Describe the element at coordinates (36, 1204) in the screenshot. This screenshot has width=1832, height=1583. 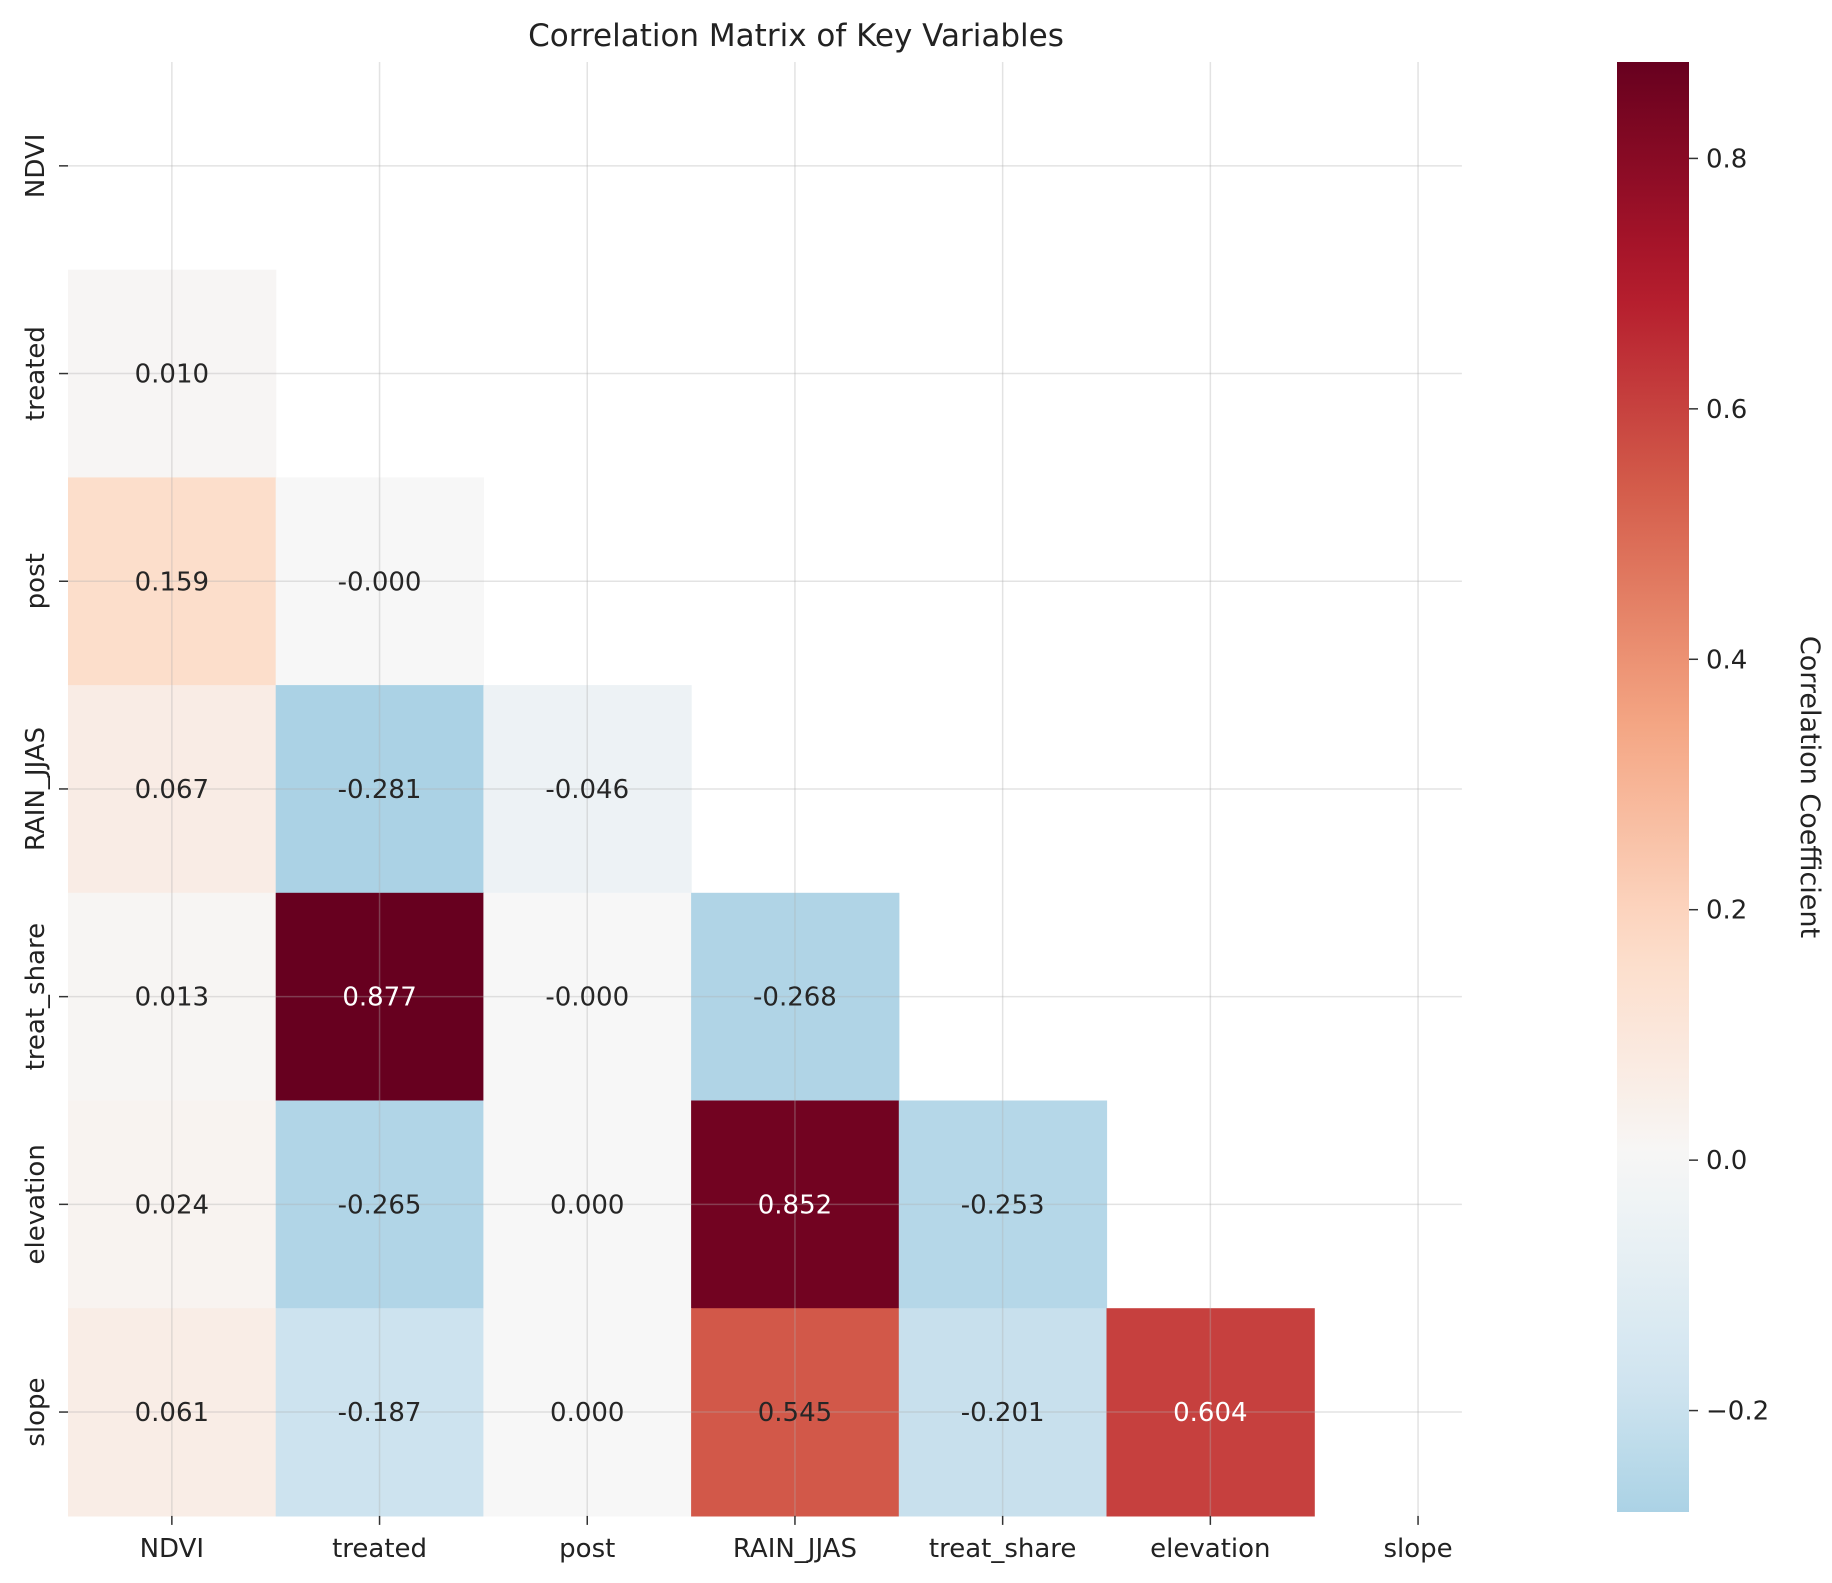
I see `y-tick-label-elevation: elevation` at that location.